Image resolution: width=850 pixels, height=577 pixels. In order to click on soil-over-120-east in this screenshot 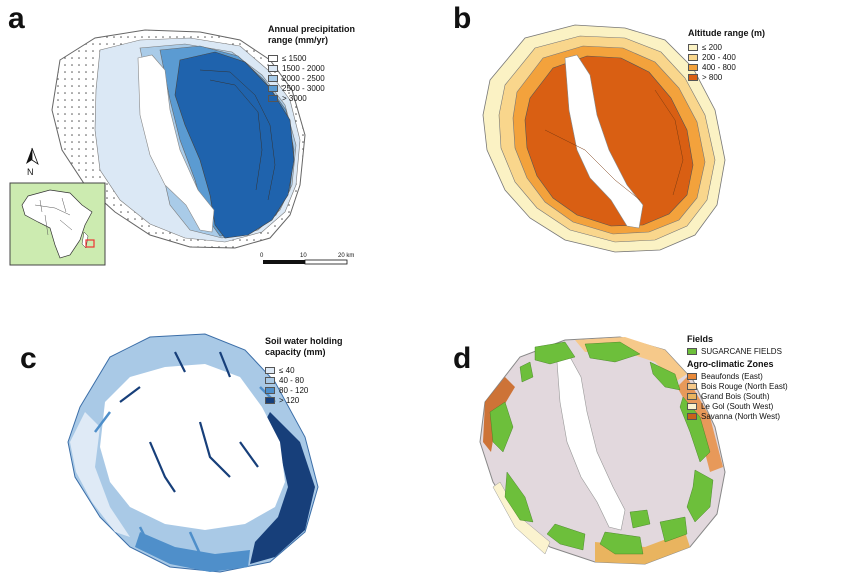, I will do `click(282, 488)`.